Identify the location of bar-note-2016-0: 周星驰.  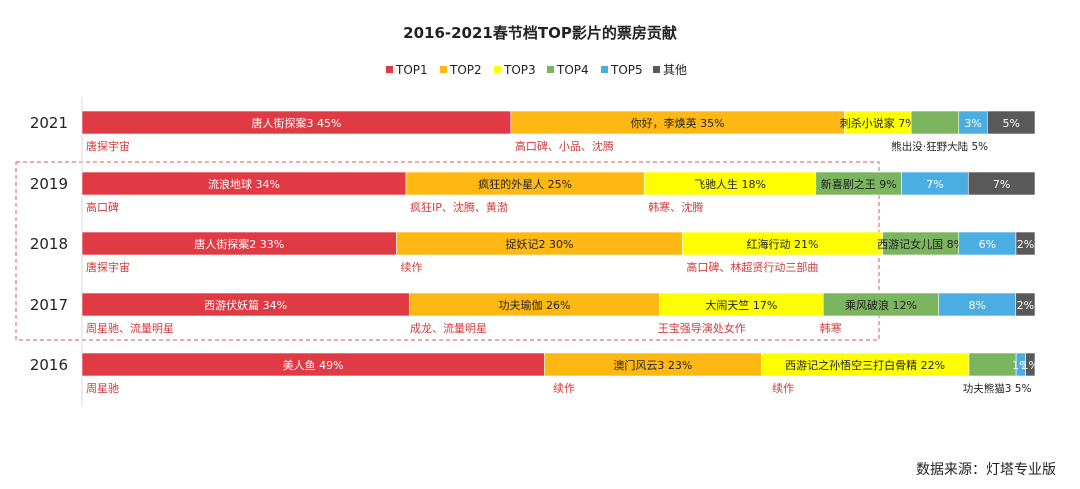
(102, 388).